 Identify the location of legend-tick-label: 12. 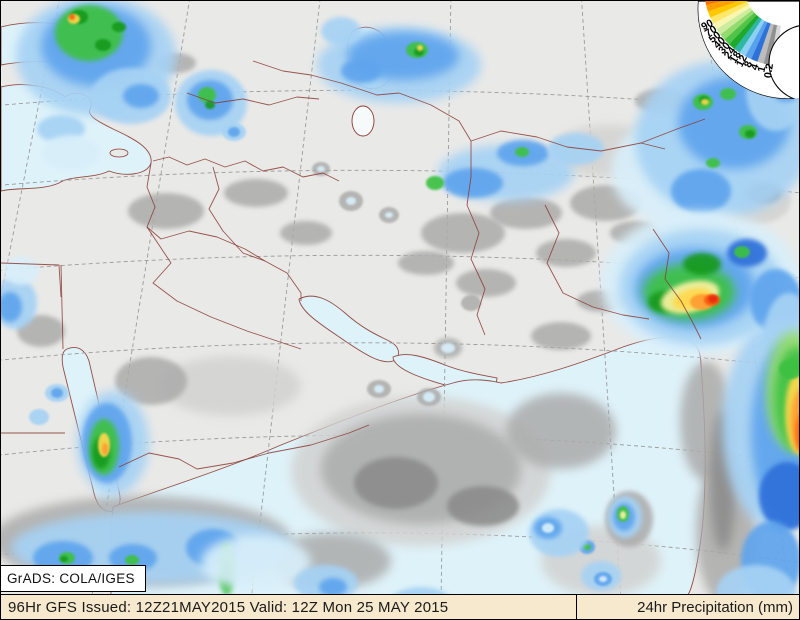
(742, 61).